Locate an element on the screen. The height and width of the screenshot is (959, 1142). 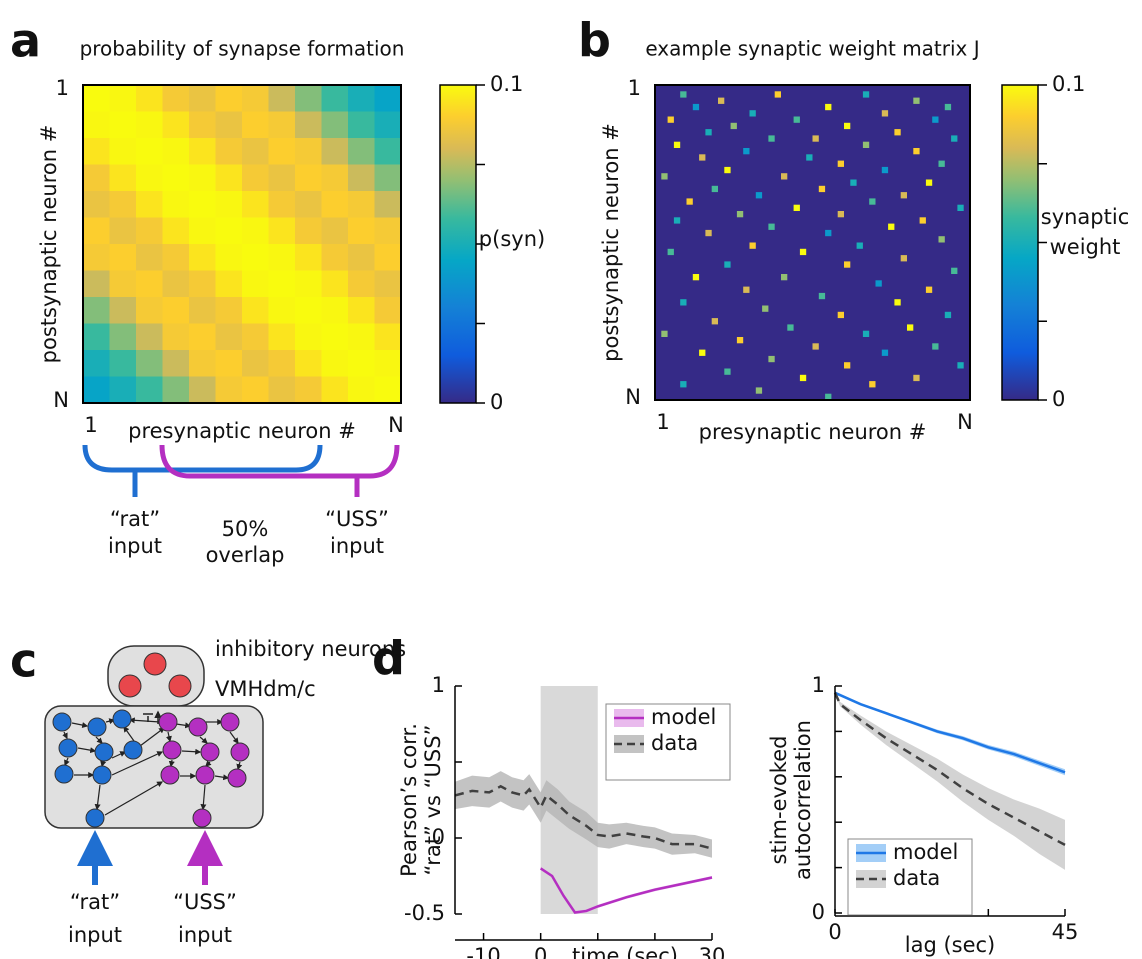
inhibitory-neuron is located at coordinates (155, 664).